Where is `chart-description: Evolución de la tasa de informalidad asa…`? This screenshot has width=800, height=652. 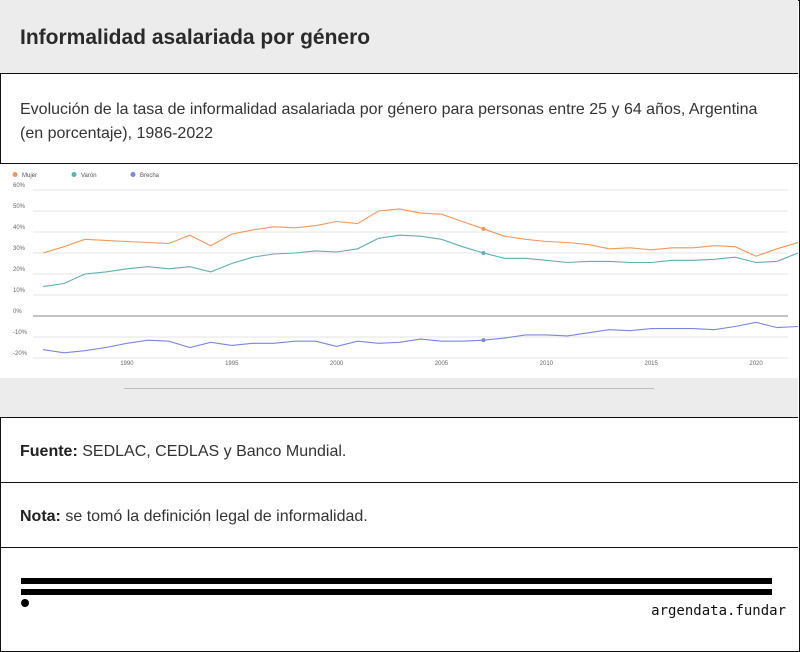 chart-description: Evolución de la tasa de informalidad asa… is located at coordinates (399, 119).